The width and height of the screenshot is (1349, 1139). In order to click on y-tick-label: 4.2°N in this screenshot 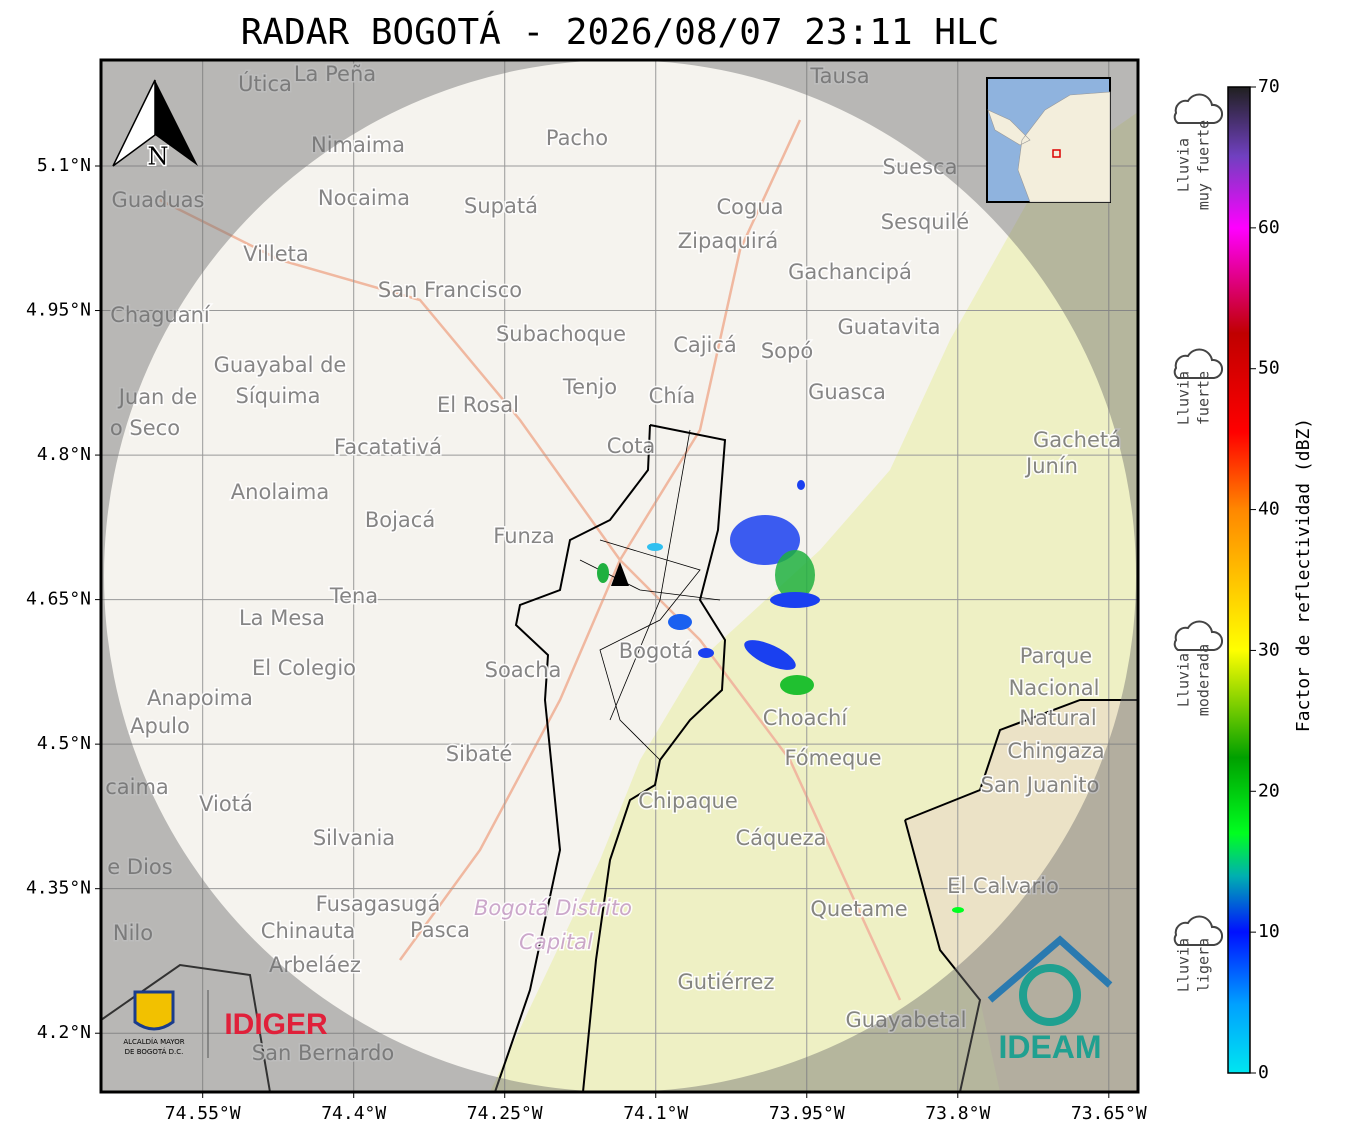, I will do `click(64, 1032)`.